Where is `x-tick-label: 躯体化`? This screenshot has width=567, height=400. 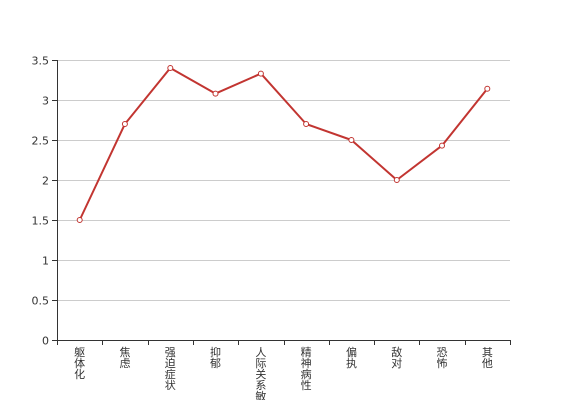
x-tick-label: 躯体化 is located at coordinates (79, 363).